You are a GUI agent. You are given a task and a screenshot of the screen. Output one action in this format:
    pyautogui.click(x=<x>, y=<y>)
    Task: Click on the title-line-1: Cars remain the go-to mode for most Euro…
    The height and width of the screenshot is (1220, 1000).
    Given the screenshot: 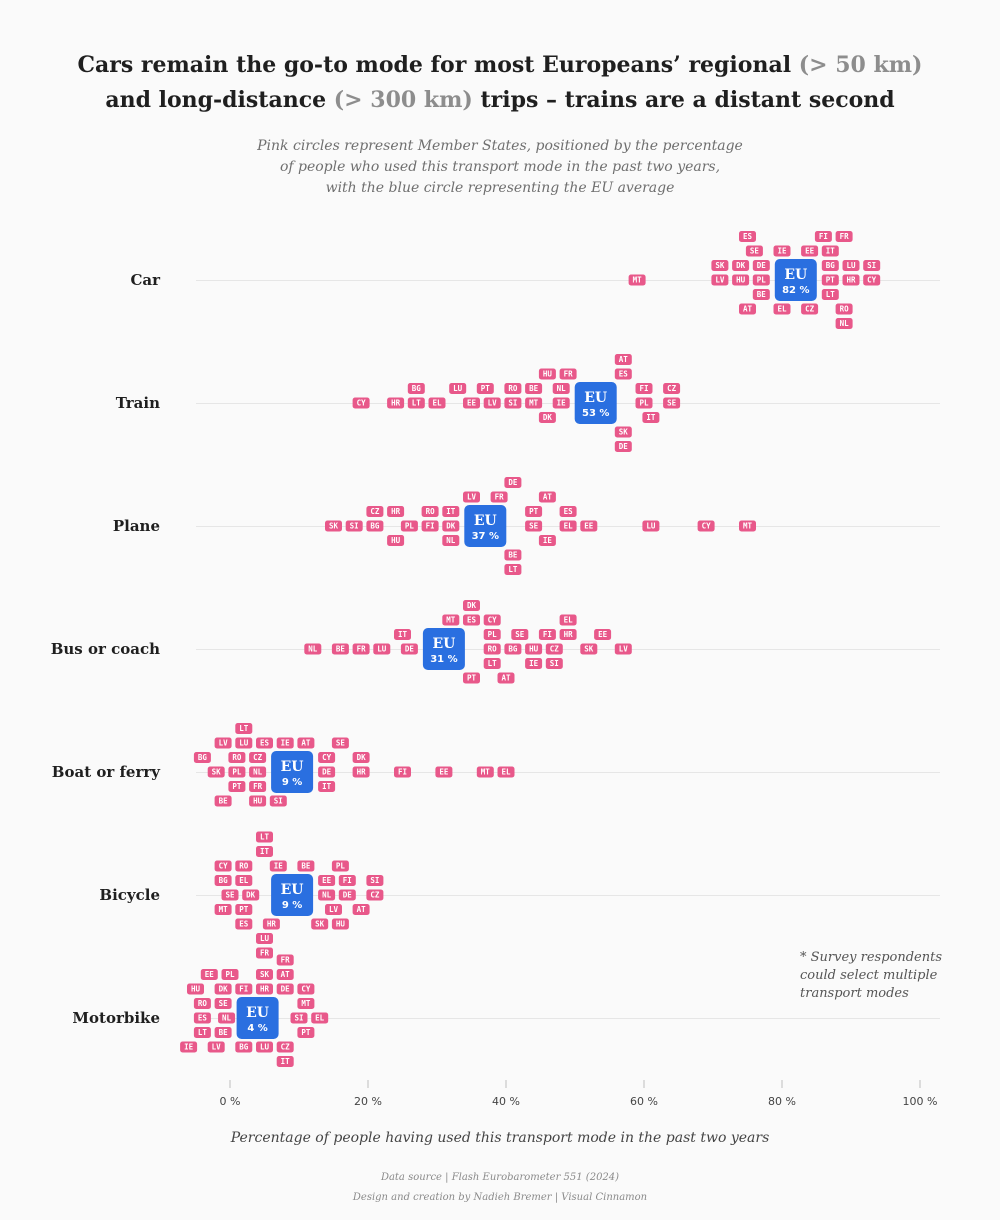 What is the action you would take?
    pyautogui.click(x=500, y=65)
    